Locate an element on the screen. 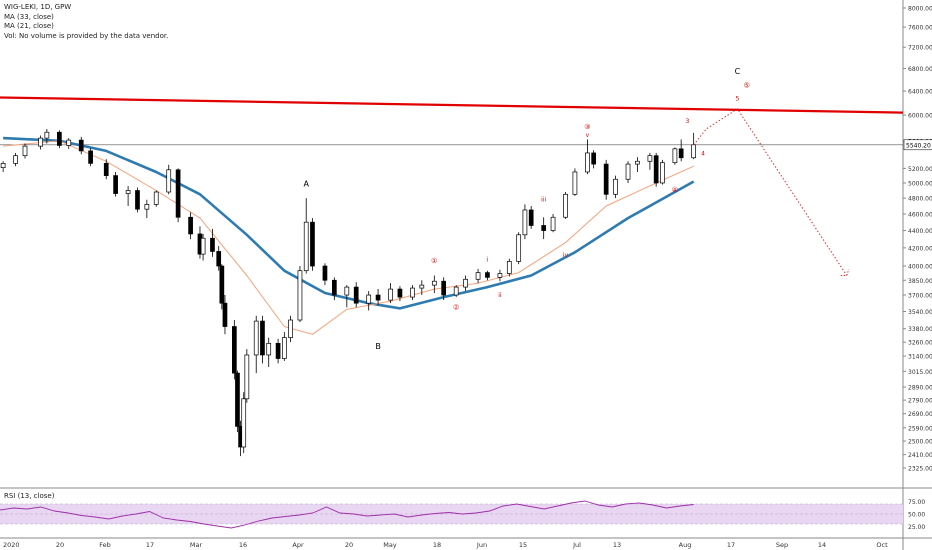 This screenshot has width=932, height=550. ma33-legend: MA (33, close) is located at coordinates (29, 16).